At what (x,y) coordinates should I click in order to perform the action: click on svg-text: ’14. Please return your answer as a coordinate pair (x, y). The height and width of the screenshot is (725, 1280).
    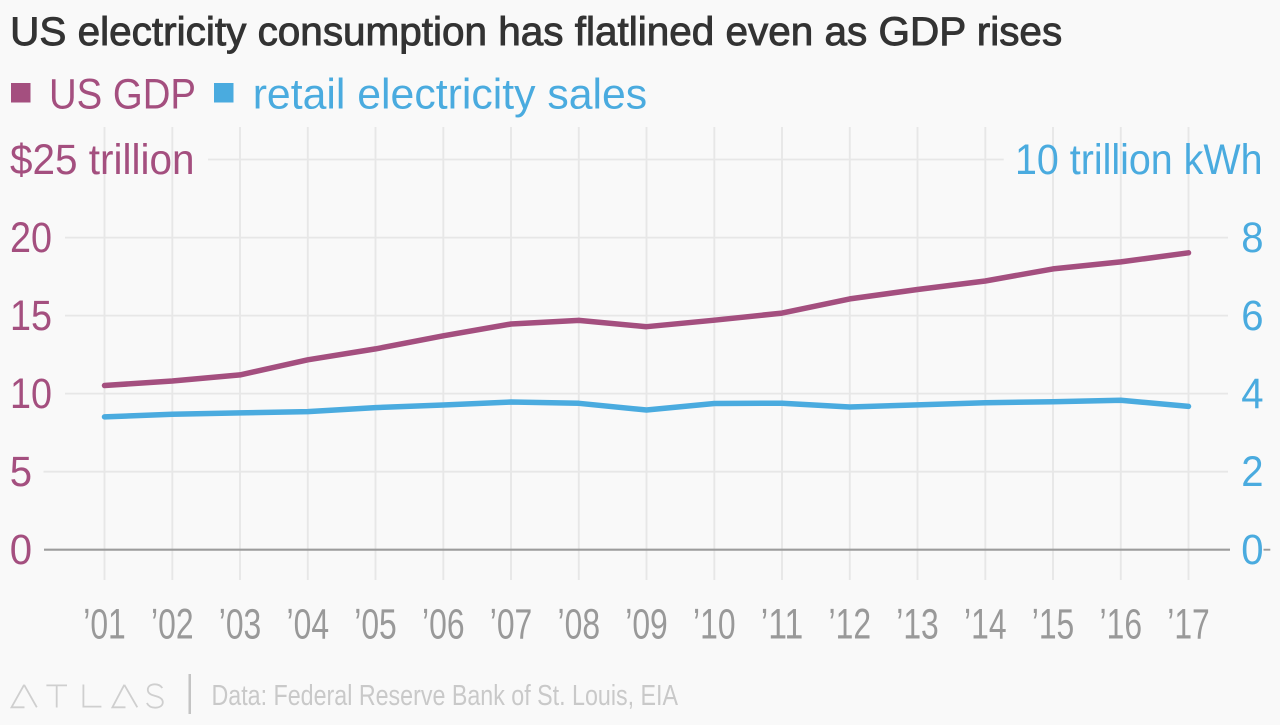
    Looking at the image, I should click on (985, 625).